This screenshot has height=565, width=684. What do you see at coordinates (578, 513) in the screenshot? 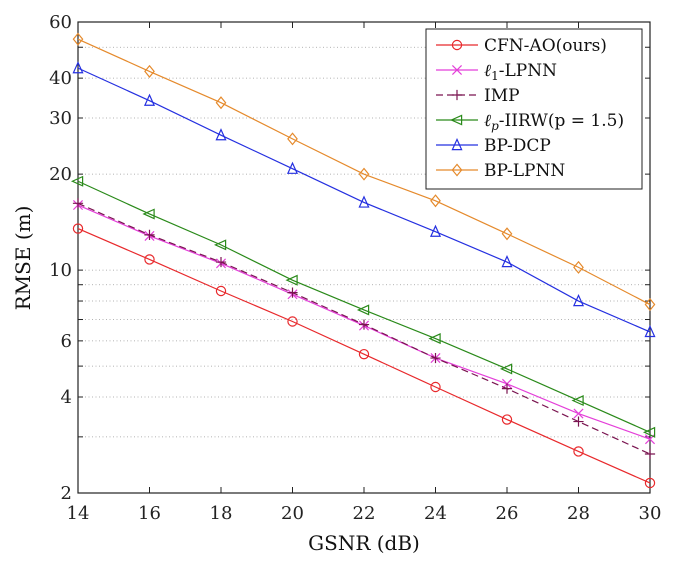
I see `x-tick-label: 28` at bounding box center [578, 513].